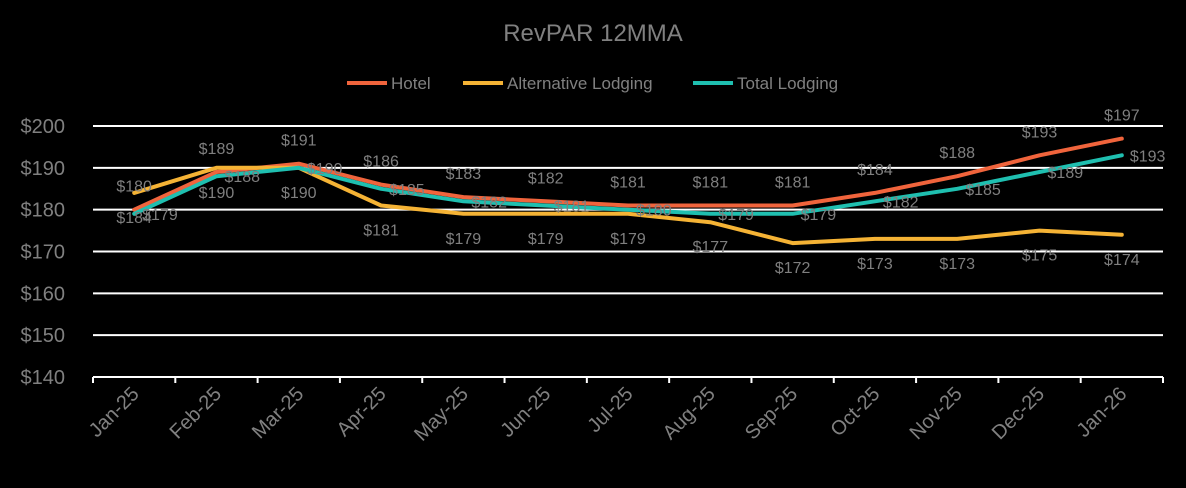  I want to click on y-tick-label: $180, so click(43, 211).